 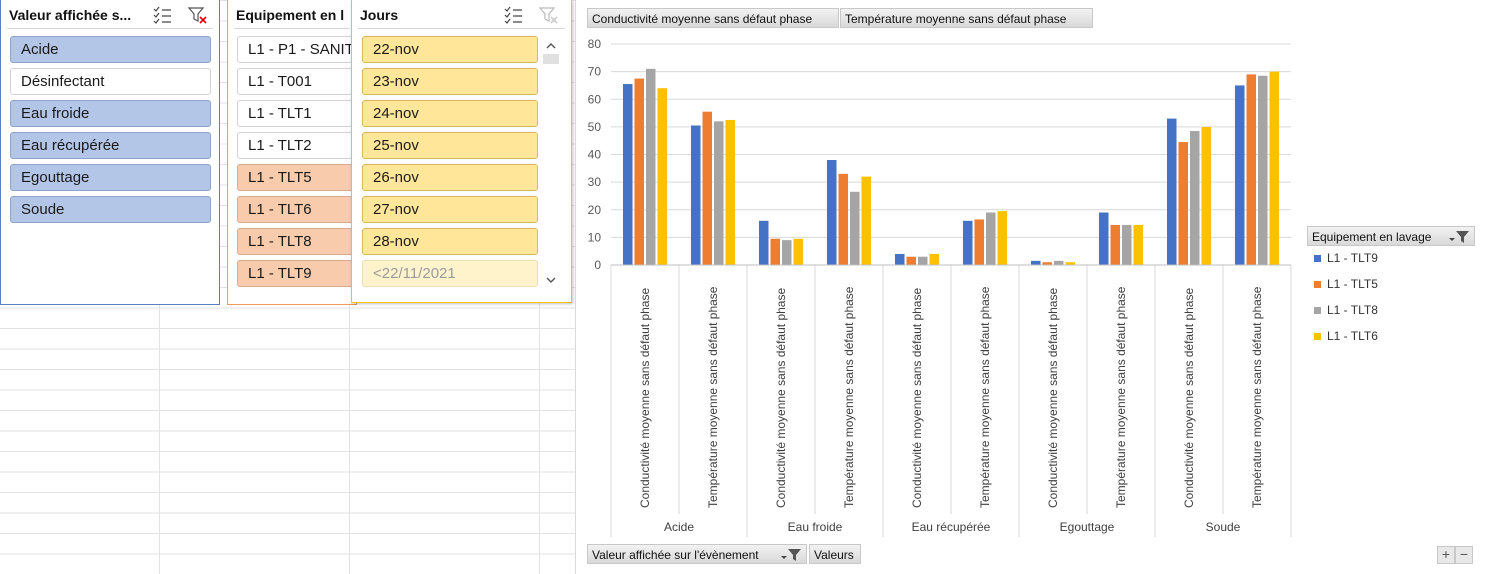 What do you see at coordinates (110, 177) in the screenshot?
I see `slicer-item: Egouttage` at bounding box center [110, 177].